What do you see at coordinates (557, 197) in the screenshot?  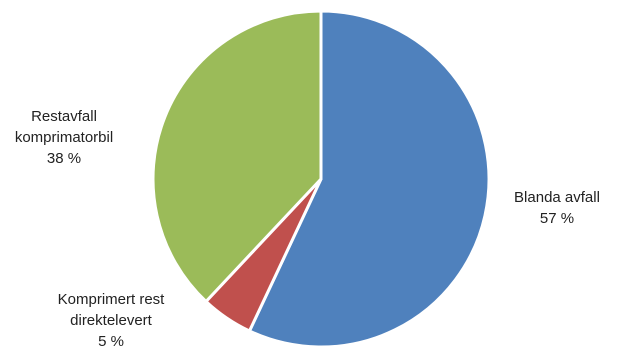 I see `slice-label-0-line-0: Blanda avfall` at bounding box center [557, 197].